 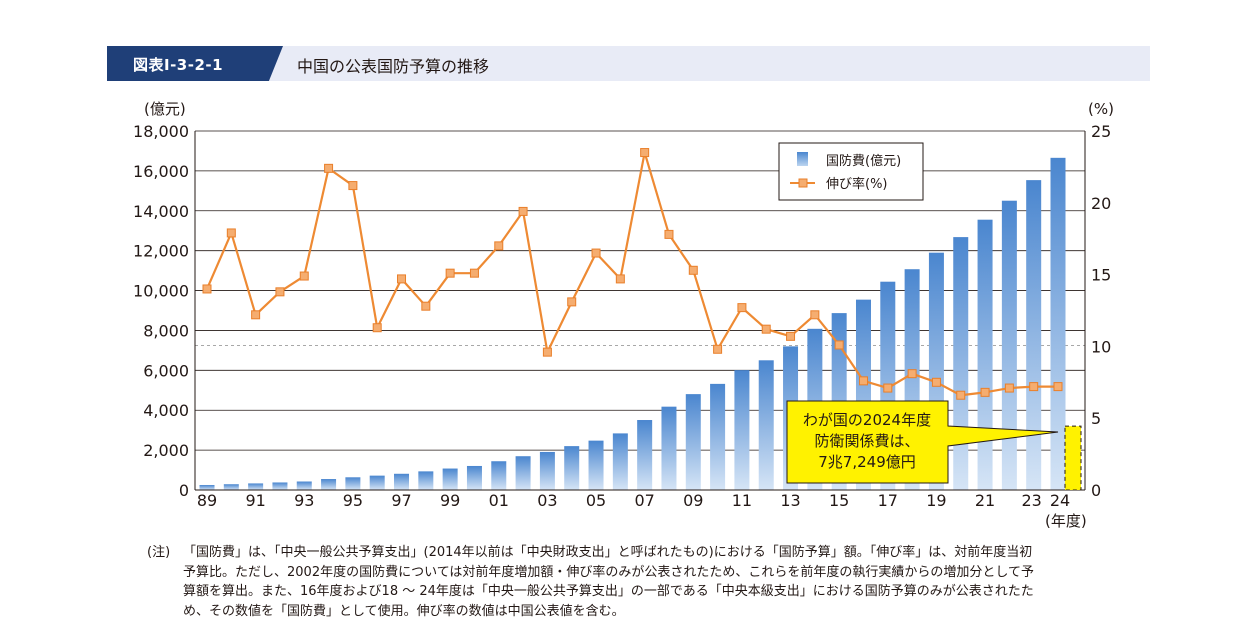 What do you see at coordinates (693, 500) in the screenshot?
I see `x-tick-label: 09` at bounding box center [693, 500].